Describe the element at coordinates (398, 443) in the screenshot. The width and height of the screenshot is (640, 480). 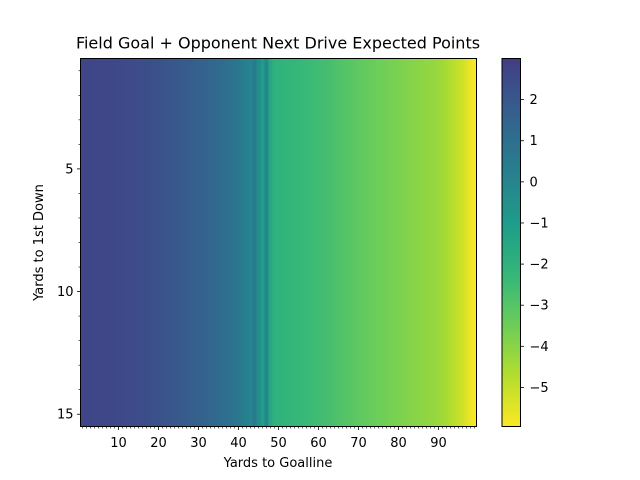
I see `x-tick-label: 80` at that location.